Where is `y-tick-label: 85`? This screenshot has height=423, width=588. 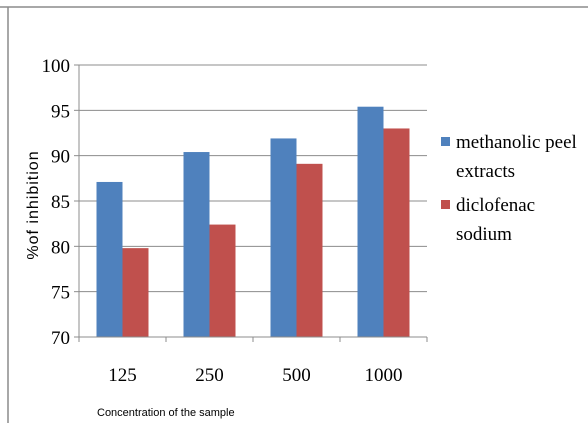
y-tick-label: 85 is located at coordinates (60, 202).